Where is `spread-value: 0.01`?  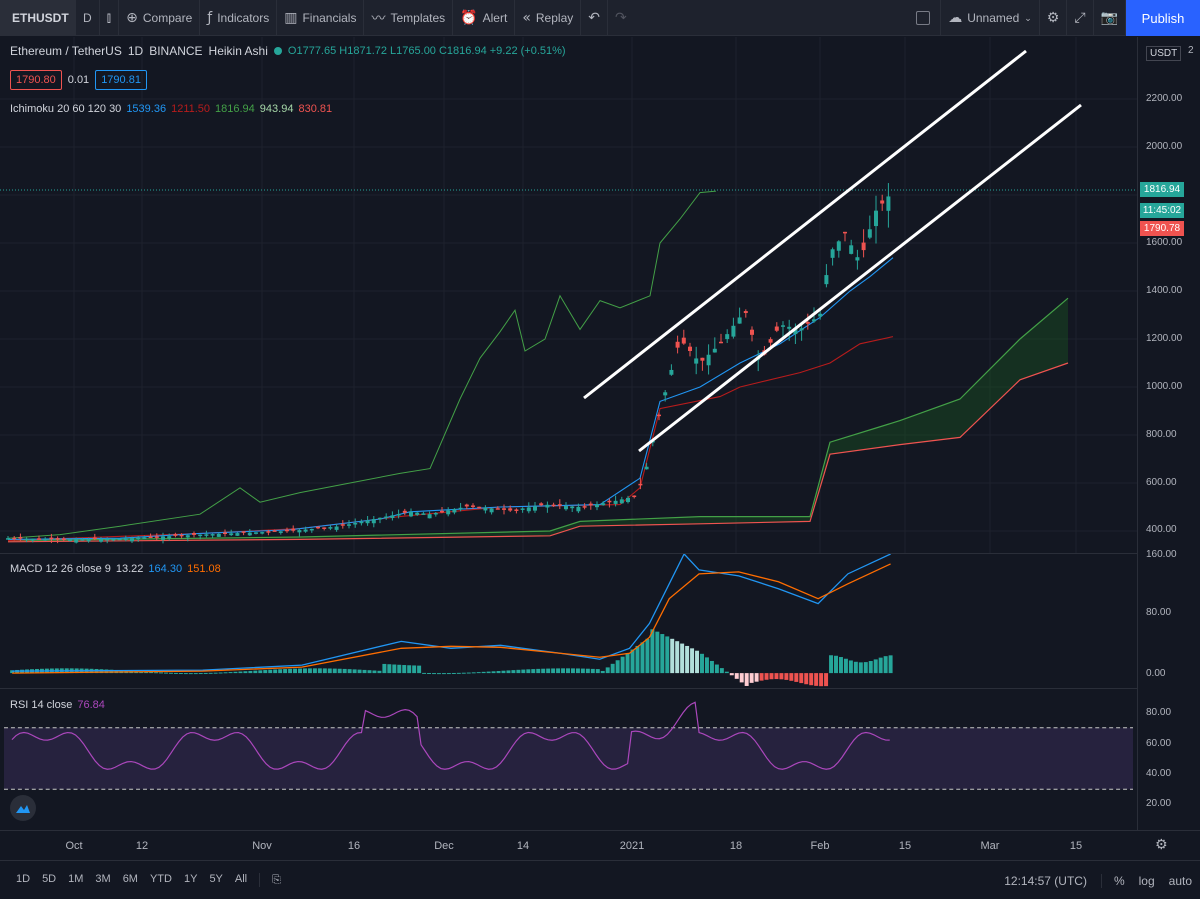
spread-value: 0.01 is located at coordinates (78, 80).